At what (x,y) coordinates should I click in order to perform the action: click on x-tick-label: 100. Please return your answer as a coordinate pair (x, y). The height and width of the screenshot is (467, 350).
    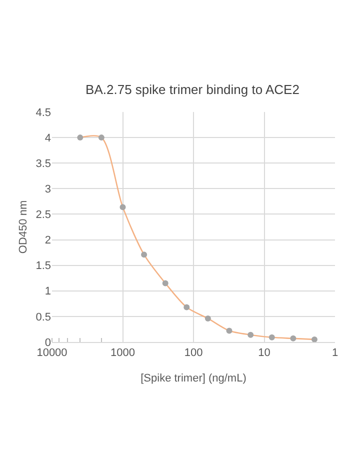
    Looking at the image, I should click on (193, 353).